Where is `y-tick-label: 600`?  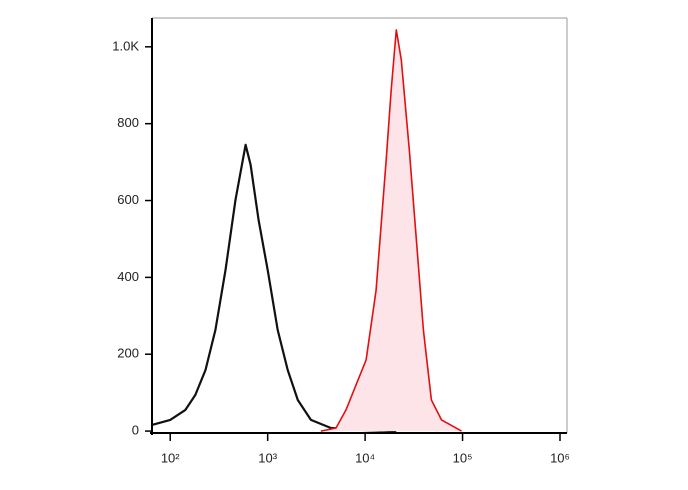 y-tick-label: 600 is located at coordinates (128, 199).